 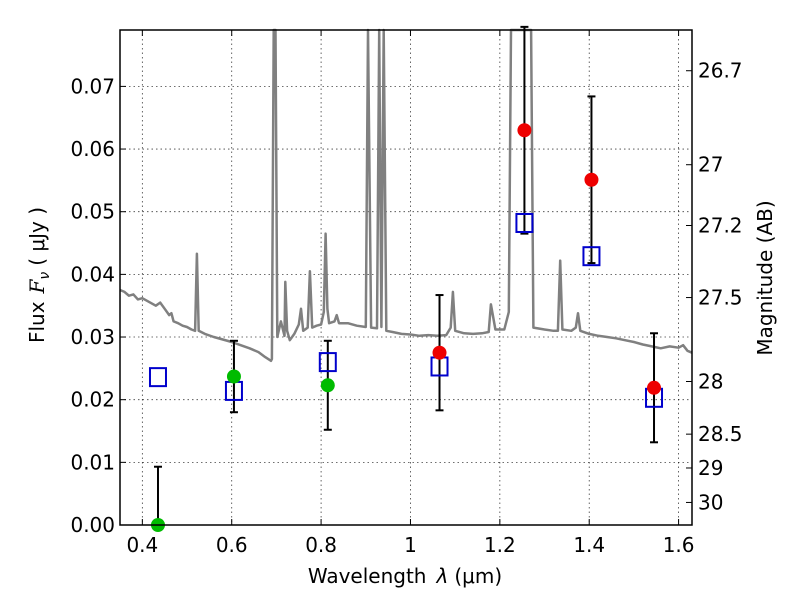 I want to click on y-axis-label-symbol: F, so click(x=37, y=286).